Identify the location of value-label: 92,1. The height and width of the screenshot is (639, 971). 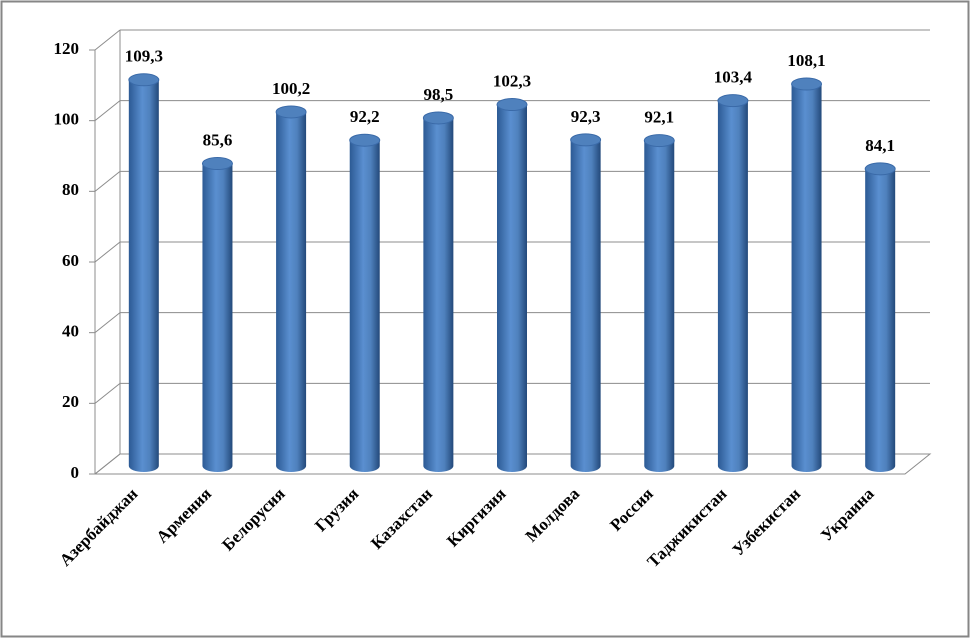
(659, 116).